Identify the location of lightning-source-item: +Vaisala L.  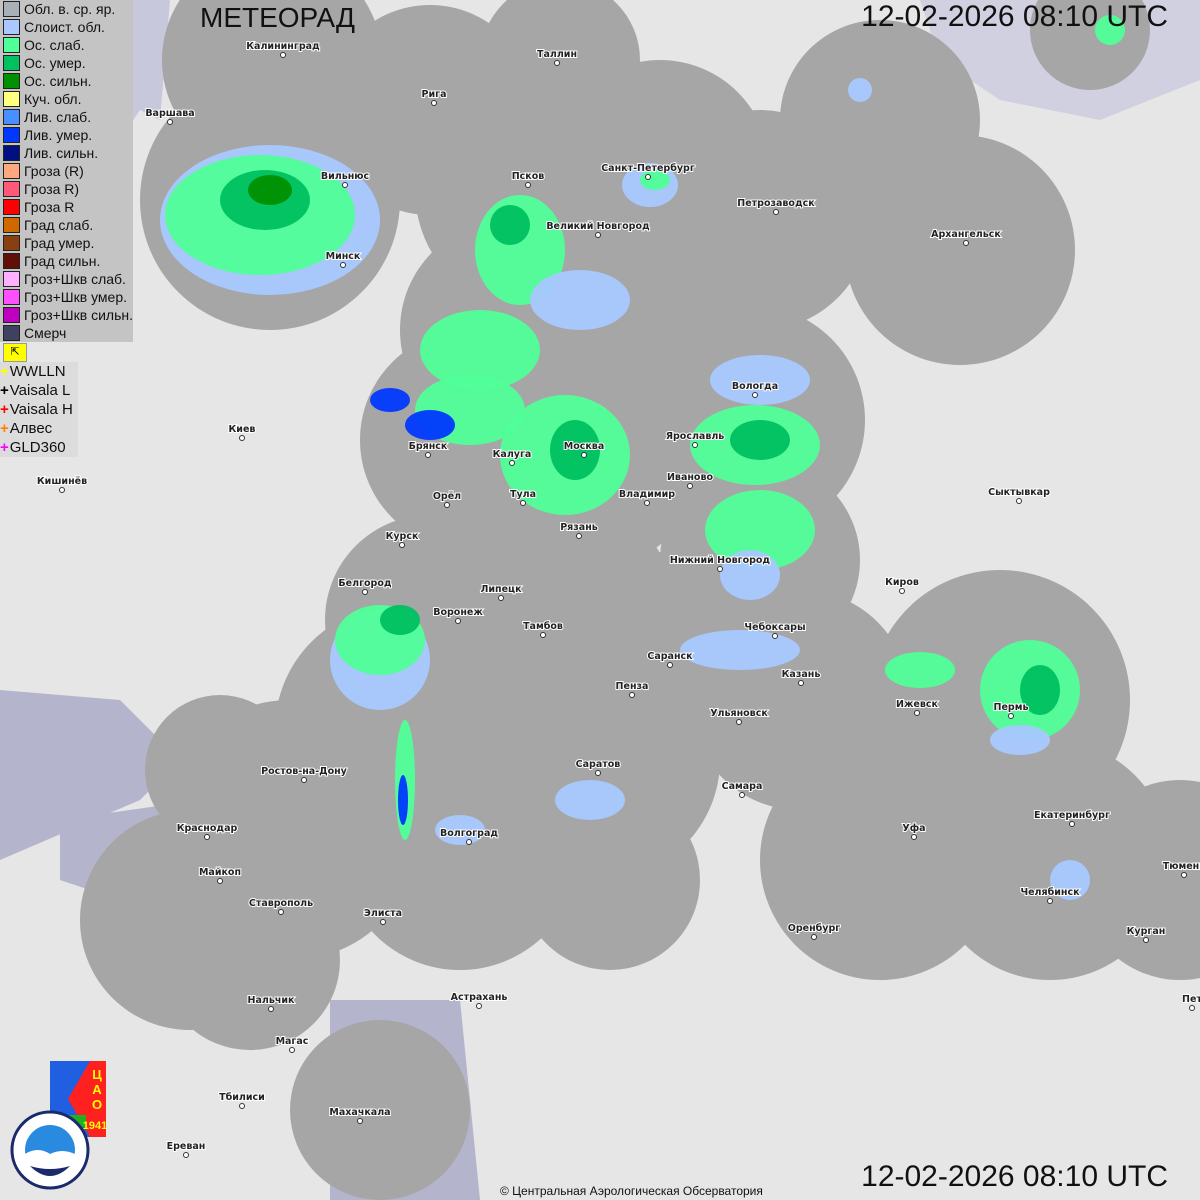
(39, 390).